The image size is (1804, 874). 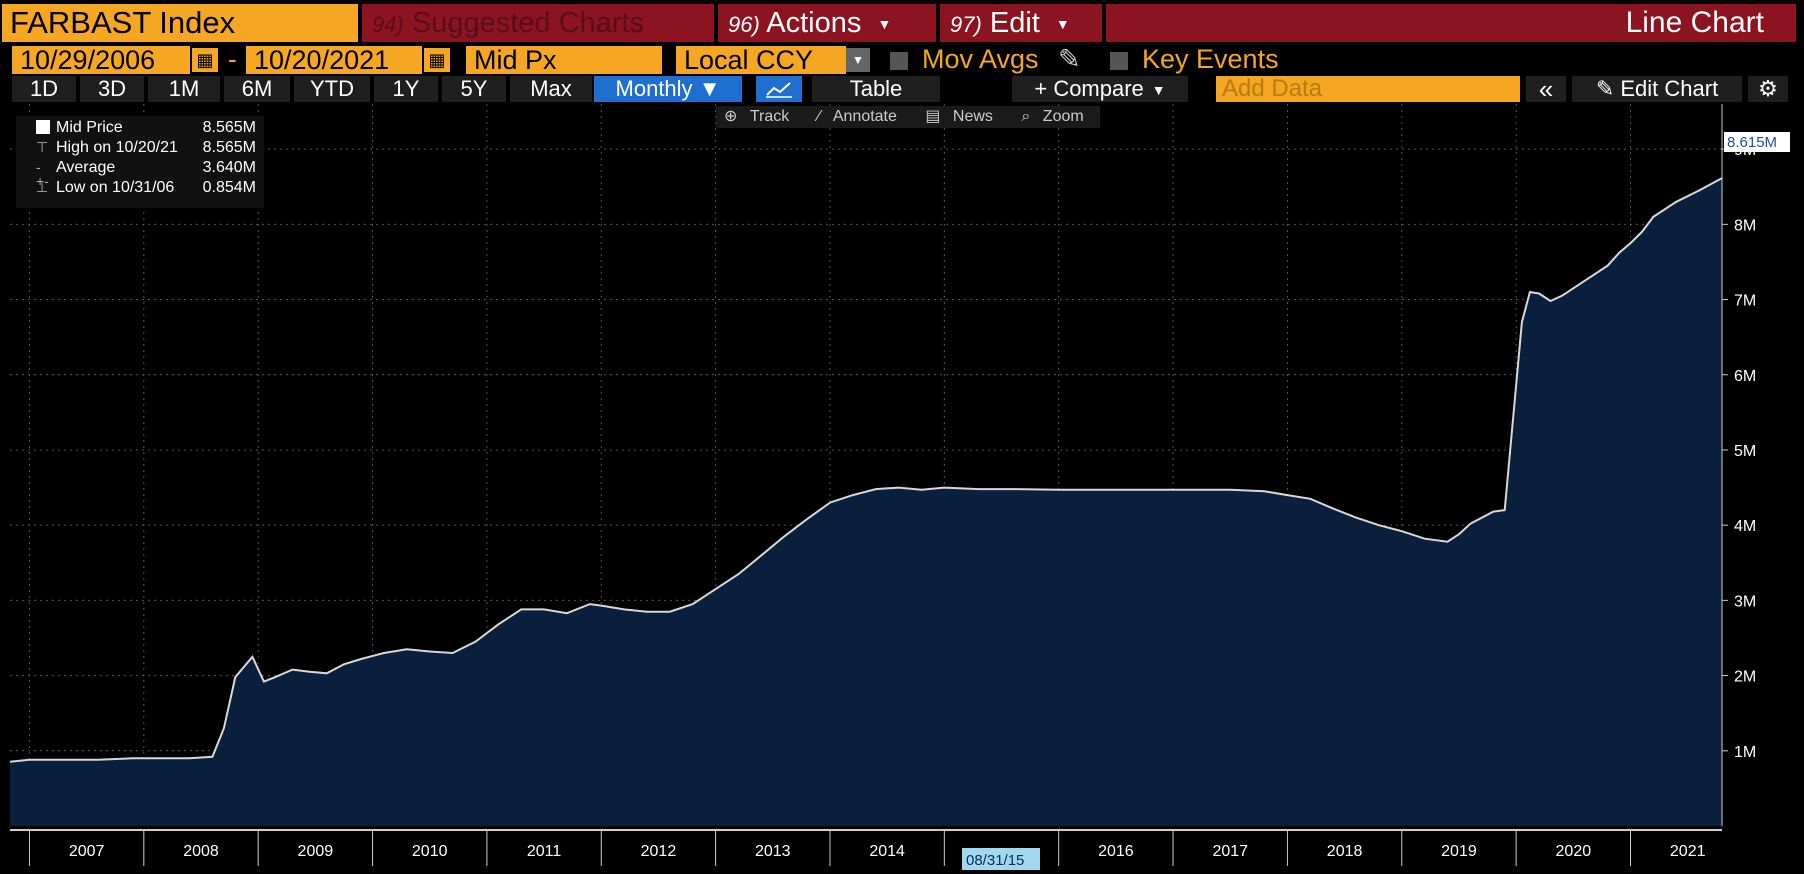 I want to click on legend-value: 0.854M, so click(x=229, y=187).